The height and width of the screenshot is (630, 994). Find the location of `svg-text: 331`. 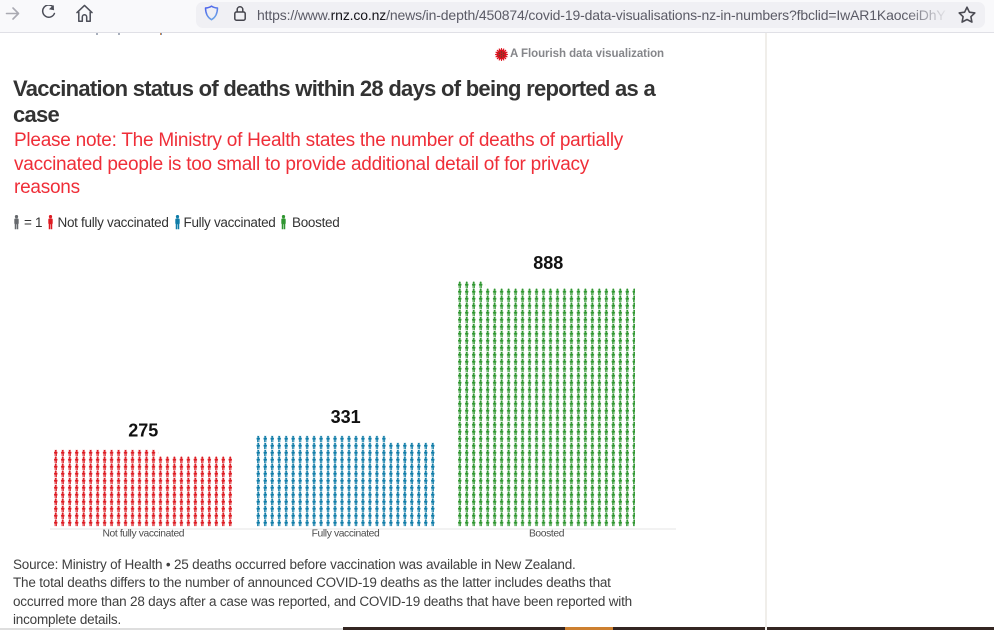

svg-text: 331 is located at coordinates (346, 417).